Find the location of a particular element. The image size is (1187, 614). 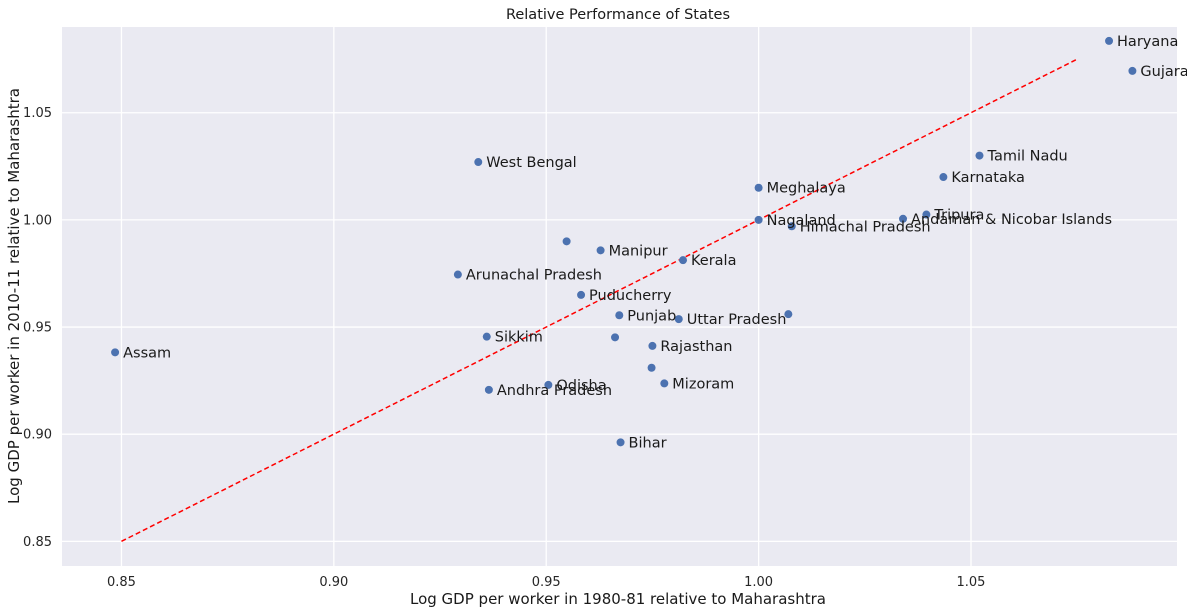

point-label: Rajasthan is located at coordinates (696, 347).